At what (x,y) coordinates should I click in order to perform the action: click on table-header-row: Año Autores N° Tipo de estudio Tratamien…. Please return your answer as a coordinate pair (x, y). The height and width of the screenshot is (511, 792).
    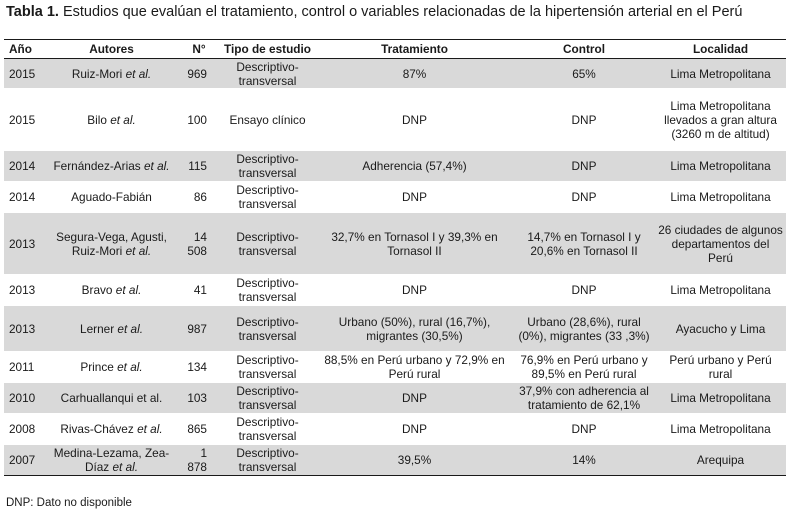
    Looking at the image, I should click on (395, 49).